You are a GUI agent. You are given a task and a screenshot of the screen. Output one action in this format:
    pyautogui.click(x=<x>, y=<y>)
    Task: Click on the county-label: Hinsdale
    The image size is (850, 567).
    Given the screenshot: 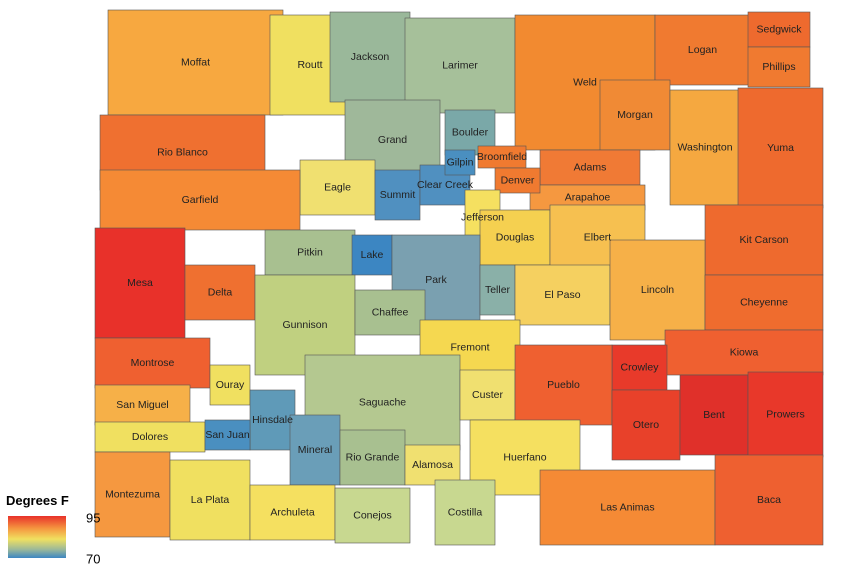 What is the action you would take?
    pyautogui.click(x=272, y=420)
    